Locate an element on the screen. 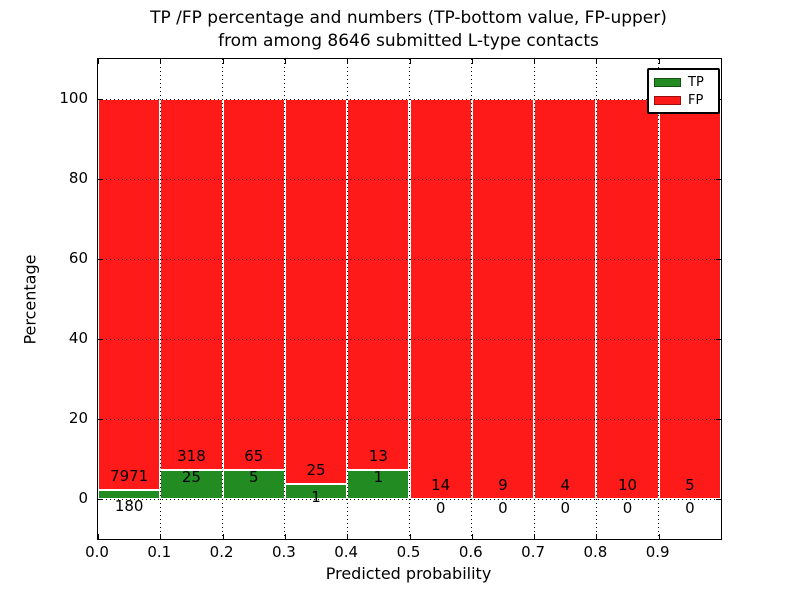  y-tick-label: 40 is located at coordinates (78, 338).